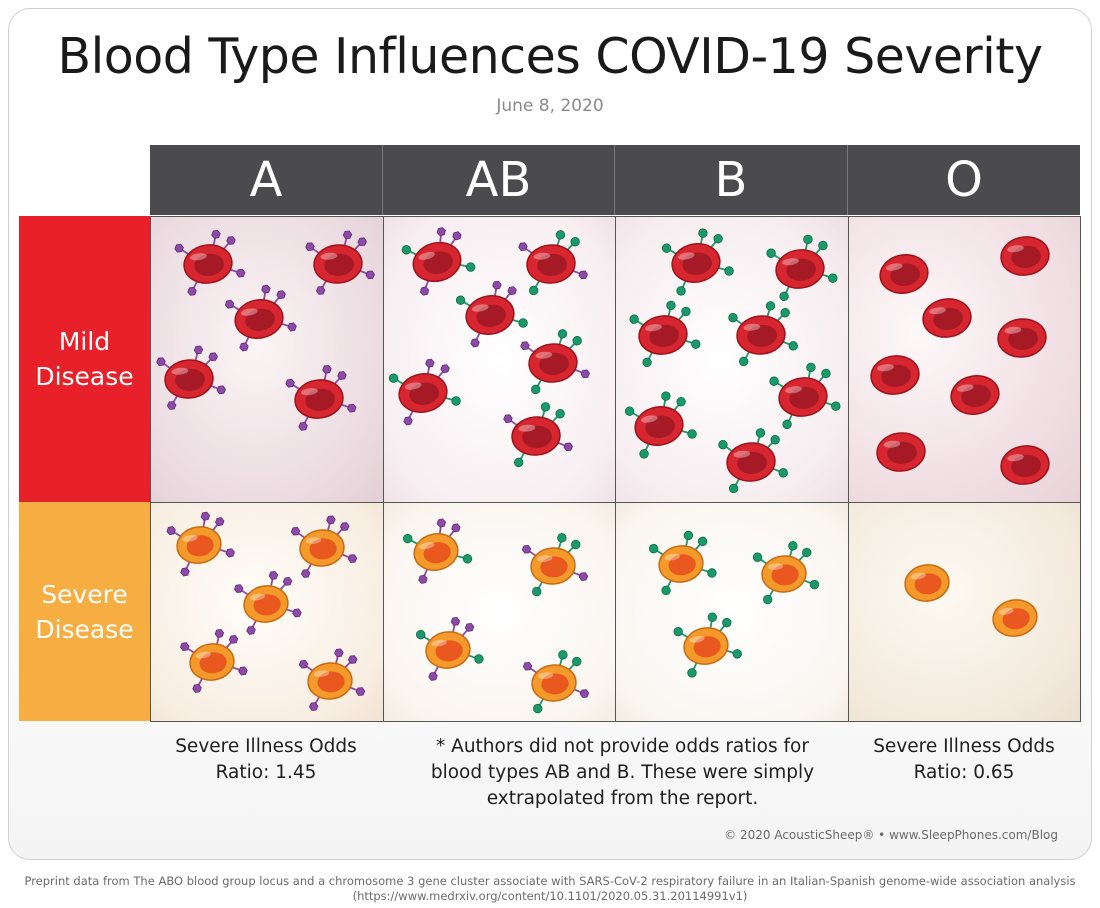 This screenshot has width=1100, height=908. What do you see at coordinates (964, 359) in the screenshot?
I see `cell-mild-o` at bounding box center [964, 359].